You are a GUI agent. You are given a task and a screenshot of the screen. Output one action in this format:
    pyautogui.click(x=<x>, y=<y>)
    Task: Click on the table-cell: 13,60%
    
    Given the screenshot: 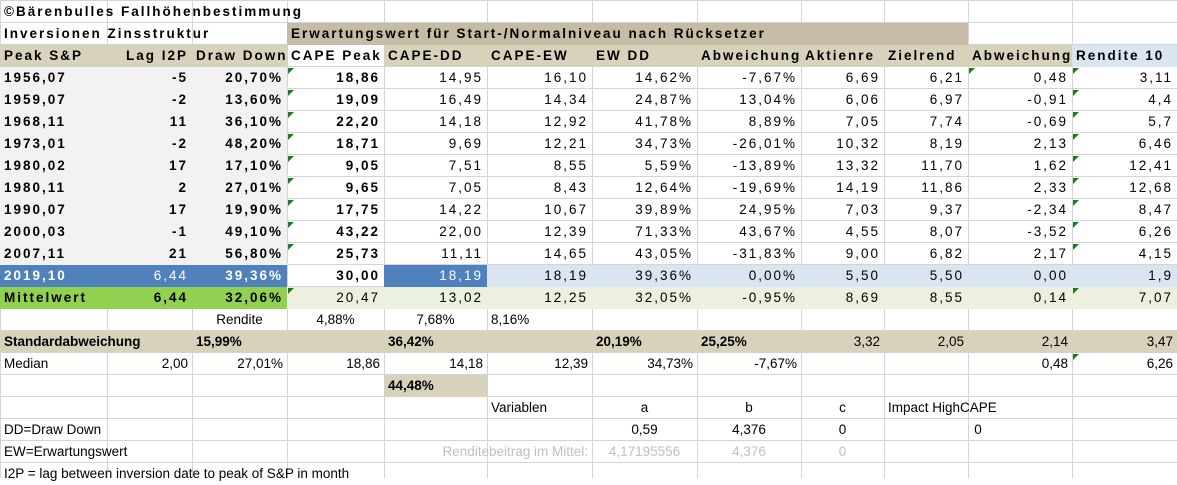 What is the action you would take?
    pyautogui.click(x=254, y=99)
    